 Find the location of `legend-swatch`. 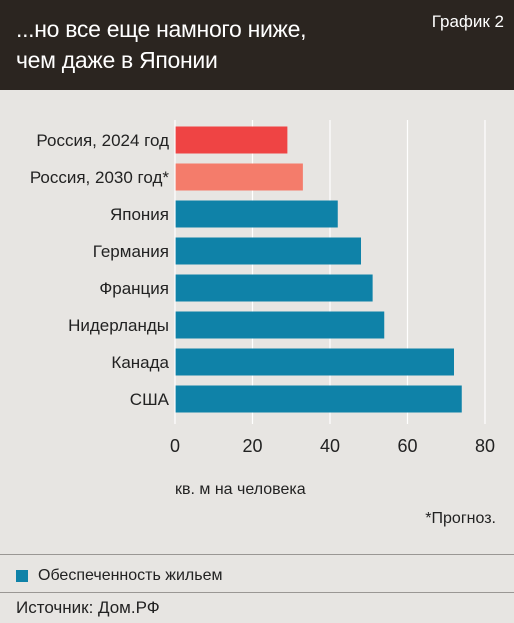

legend-swatch is located at coordinates (22, 576).